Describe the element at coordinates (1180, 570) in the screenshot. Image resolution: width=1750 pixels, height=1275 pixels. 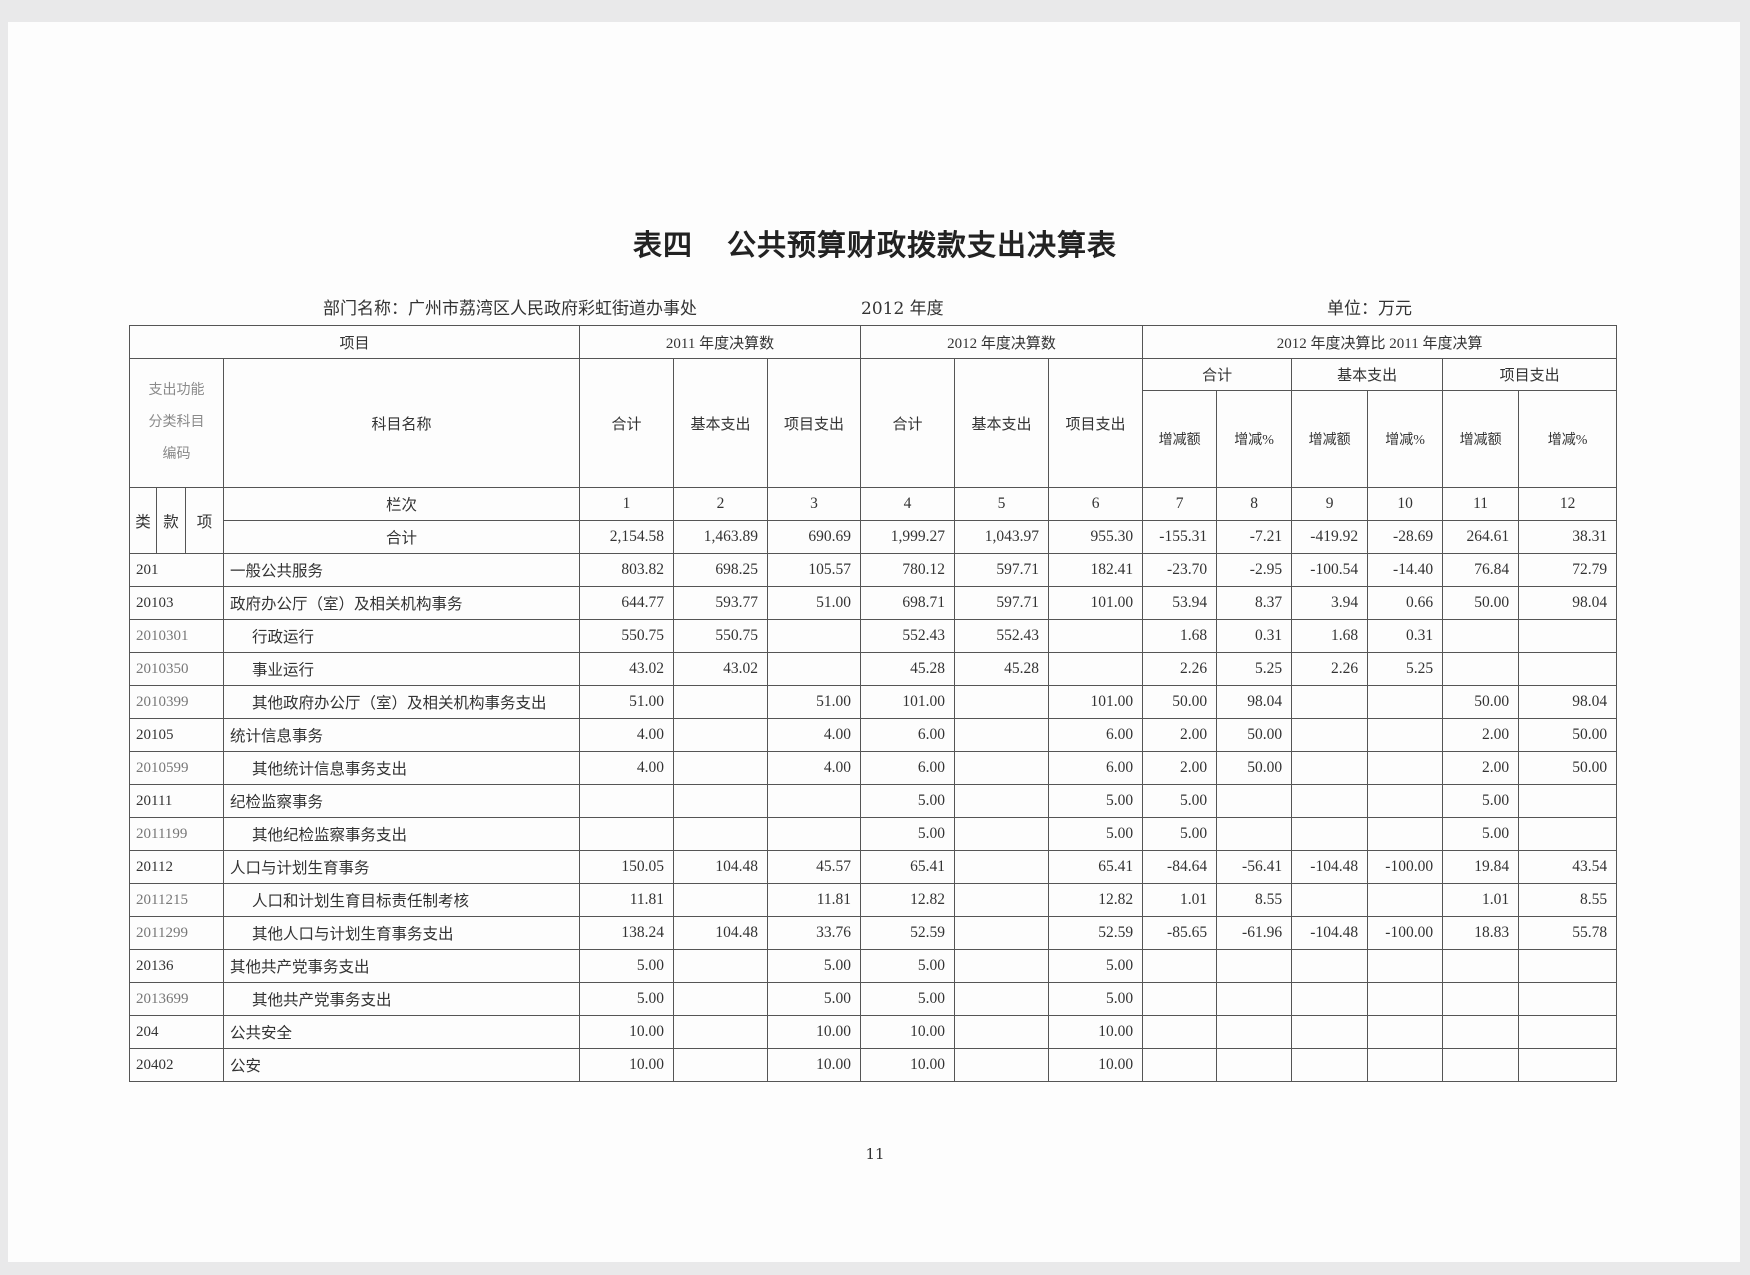
I see `cell-value: -23.70` at that location.